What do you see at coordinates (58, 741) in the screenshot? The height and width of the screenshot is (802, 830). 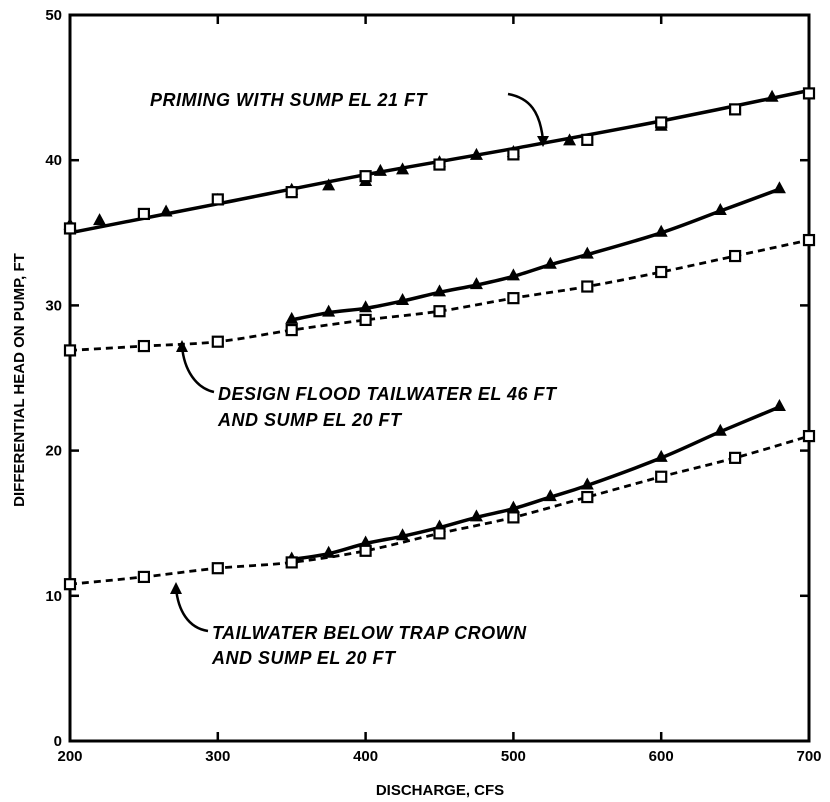 I see `y-tick-label: 0` at bounding box center [58, 741].